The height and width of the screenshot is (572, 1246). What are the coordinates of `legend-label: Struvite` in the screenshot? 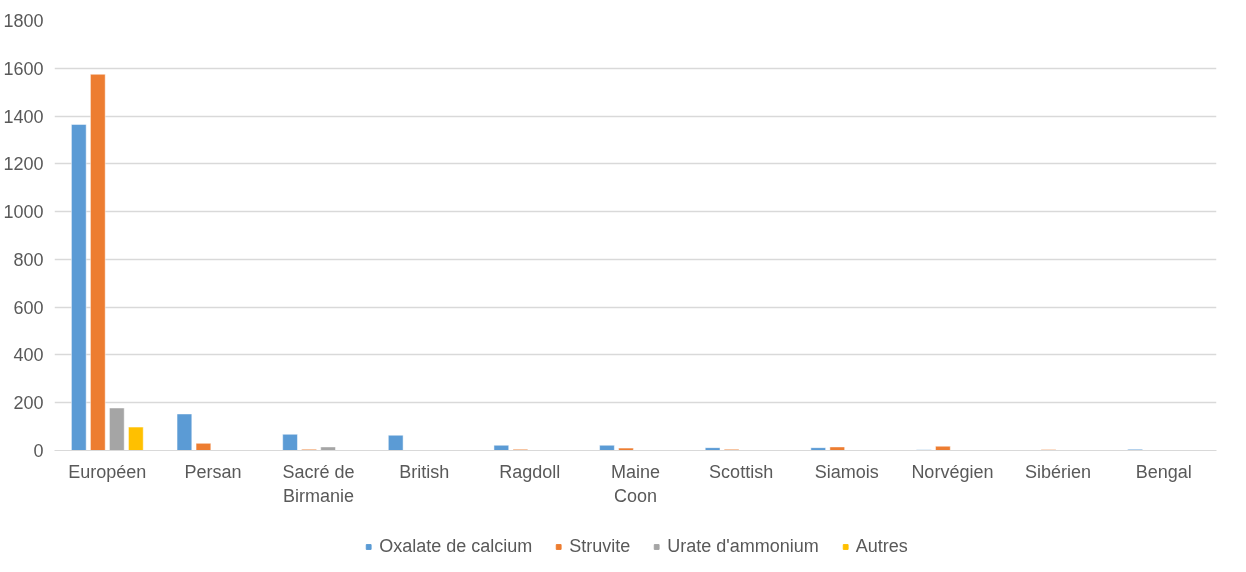 It's located at (600, 546).